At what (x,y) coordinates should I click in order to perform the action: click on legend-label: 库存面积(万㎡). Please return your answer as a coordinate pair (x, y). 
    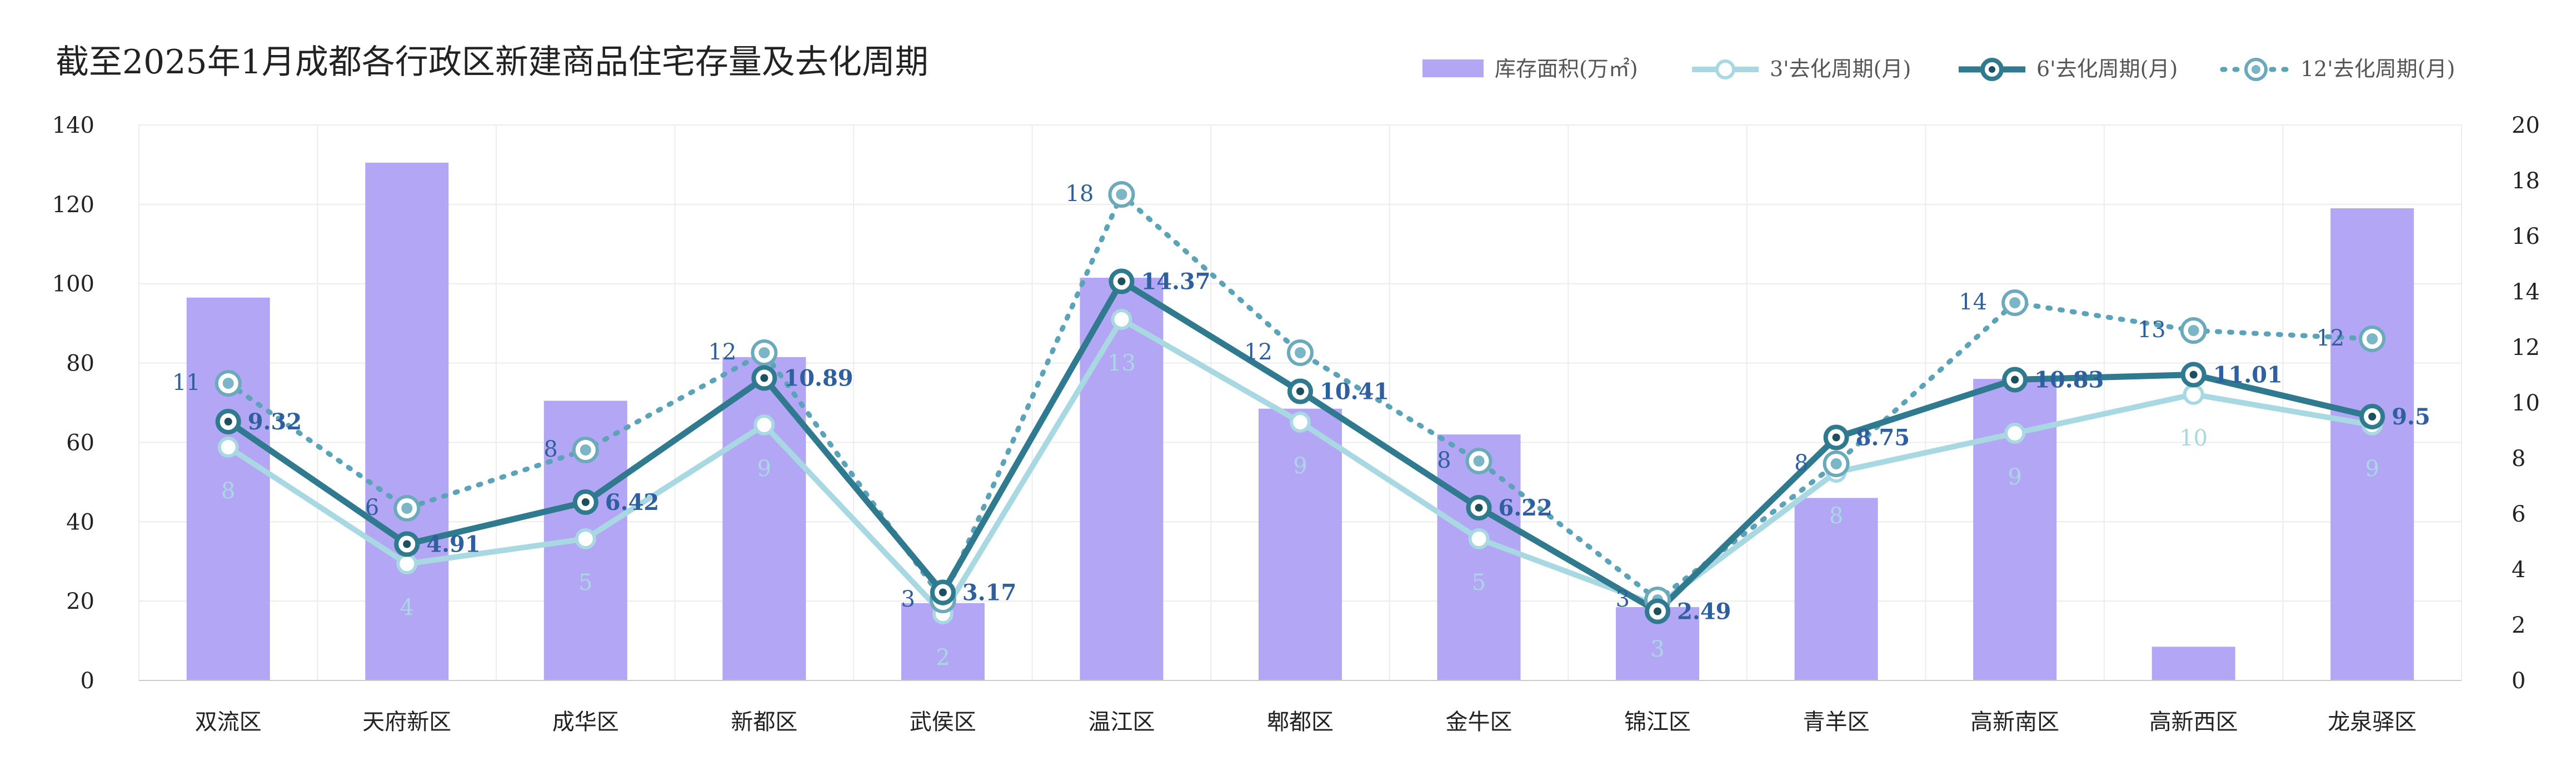
    Looking at the image, I should click on (1566, 69).